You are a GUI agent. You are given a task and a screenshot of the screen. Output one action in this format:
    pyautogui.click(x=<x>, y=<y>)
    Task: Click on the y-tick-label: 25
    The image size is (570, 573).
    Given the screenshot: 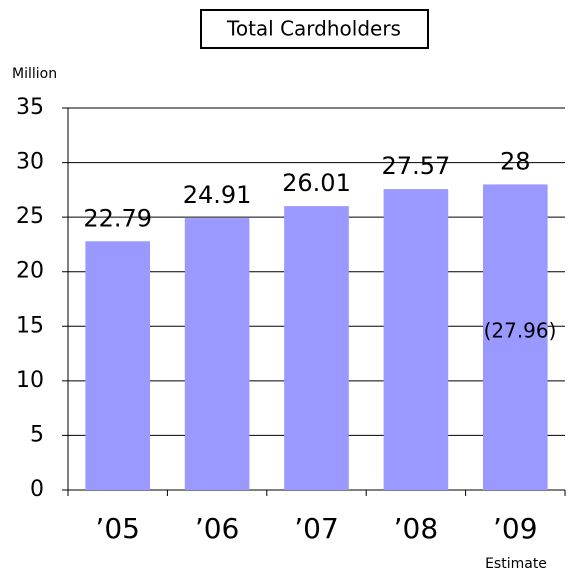 What is the action you would take?
    pyautogui.click(x=30, y=216)
    